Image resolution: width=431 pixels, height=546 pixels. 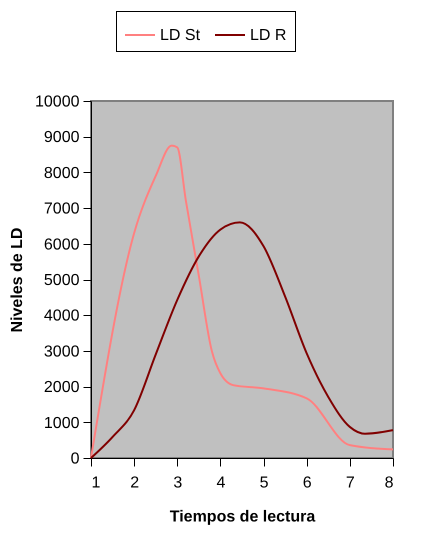 What do you see at coordinates (180, 35) in the screenshot?
I see `legend-label: LD St` at bounding box center [180, 35].